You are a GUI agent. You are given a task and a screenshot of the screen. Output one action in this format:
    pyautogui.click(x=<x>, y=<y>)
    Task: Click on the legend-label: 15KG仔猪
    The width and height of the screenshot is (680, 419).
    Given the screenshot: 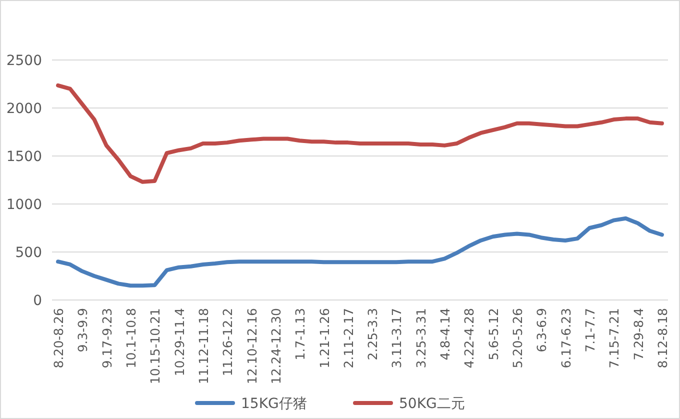 What is the action you would take?
    pyautogui.click(x=274, y=404)
    